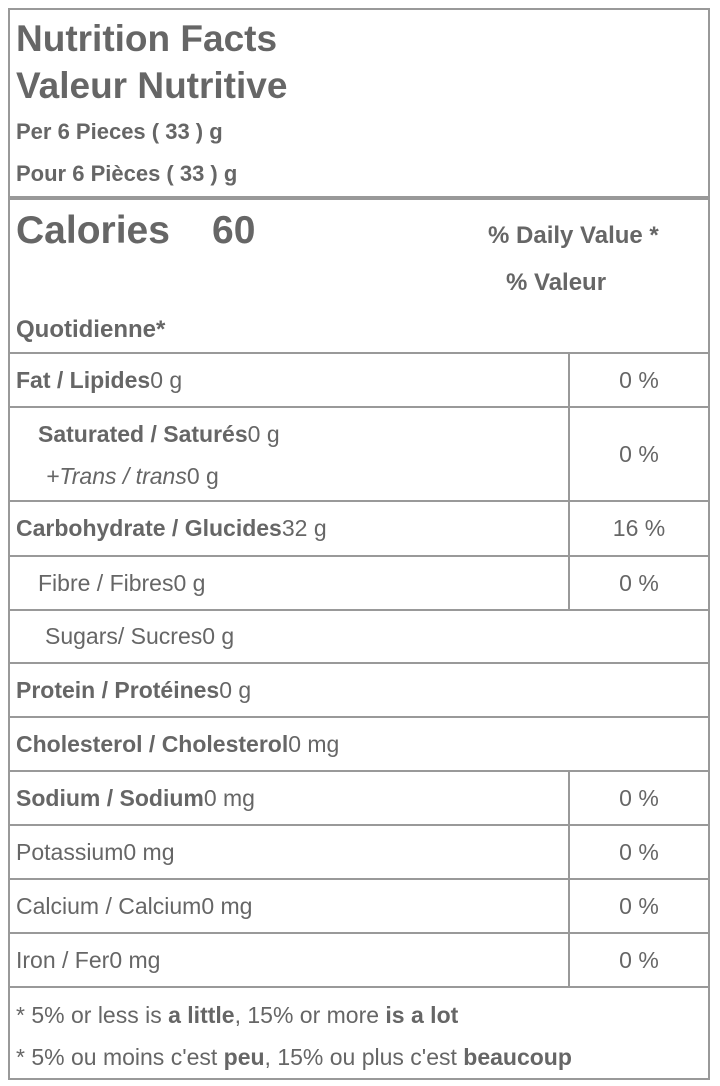 The image size is (720, 1086). I want to click on nutrient-label: Sugars/ Sucres, so click(124, 636).